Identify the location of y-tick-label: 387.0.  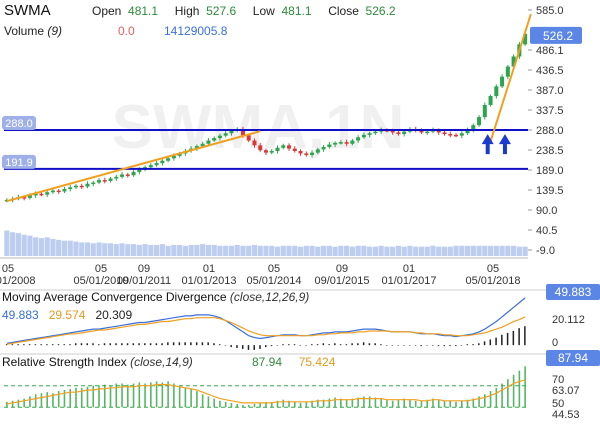
(550, 91).